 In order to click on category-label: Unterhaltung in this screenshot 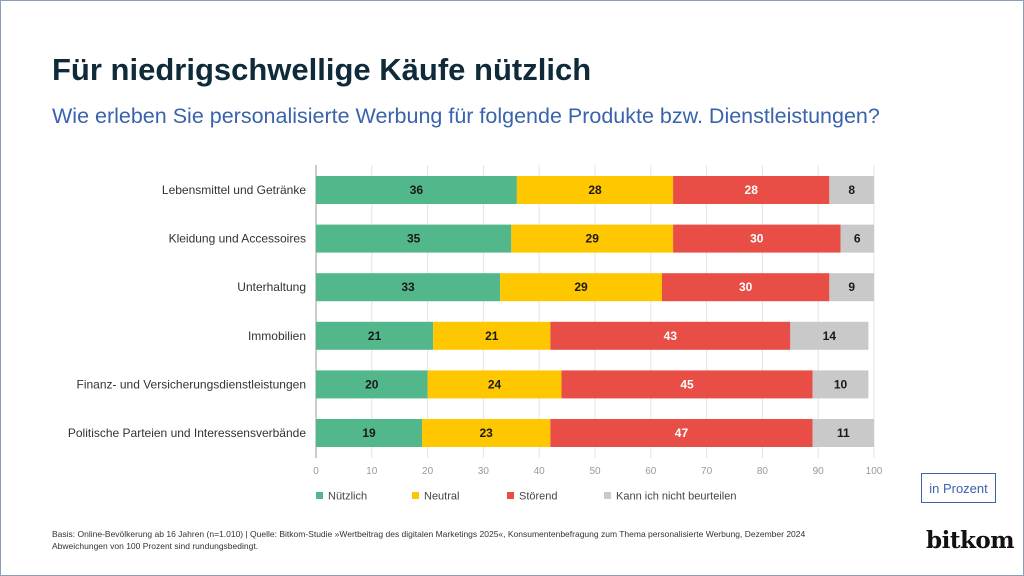, I will do `click(271, 287)`.